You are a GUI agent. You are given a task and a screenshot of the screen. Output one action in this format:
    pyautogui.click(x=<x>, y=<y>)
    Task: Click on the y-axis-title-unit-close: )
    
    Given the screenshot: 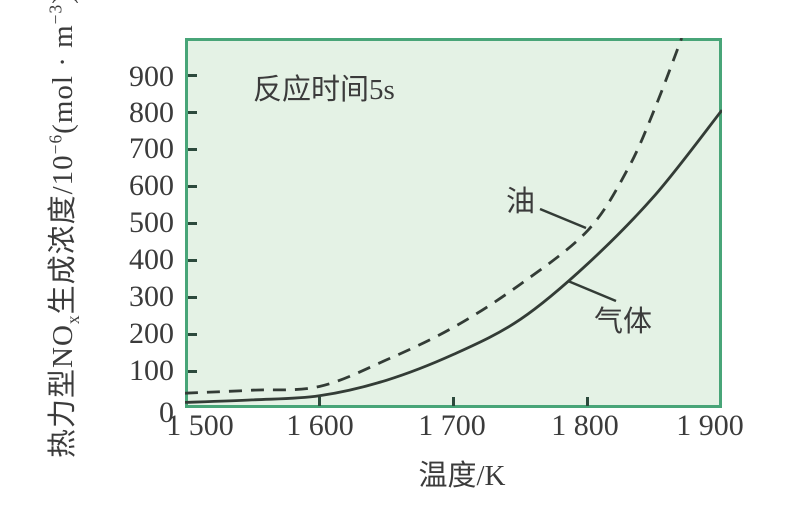 What is the action you would take?
    pyautogui.click(x=63, y=2)
    